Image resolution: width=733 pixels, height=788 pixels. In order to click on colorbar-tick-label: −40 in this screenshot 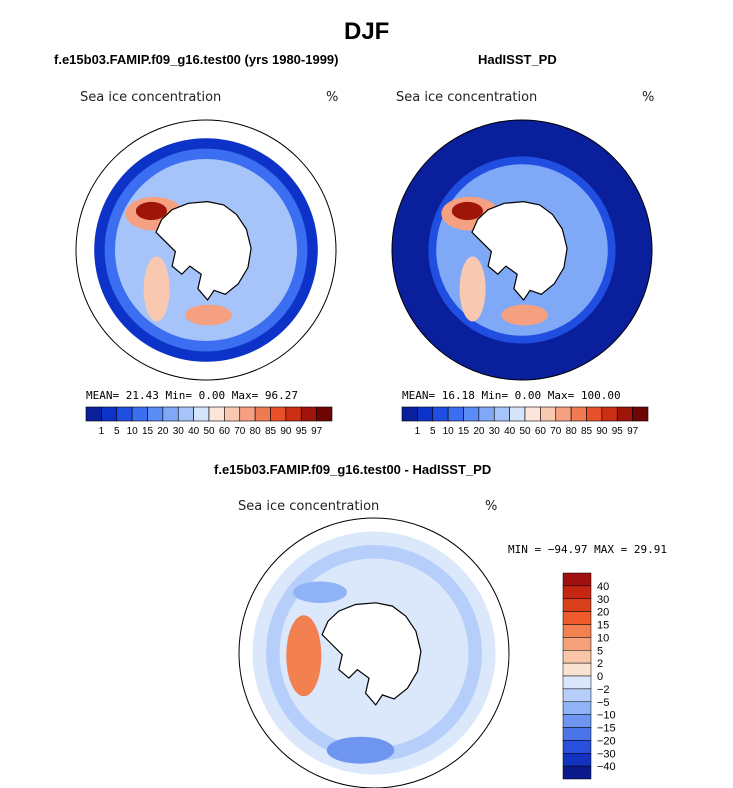, I will do `click(606, 767)`.